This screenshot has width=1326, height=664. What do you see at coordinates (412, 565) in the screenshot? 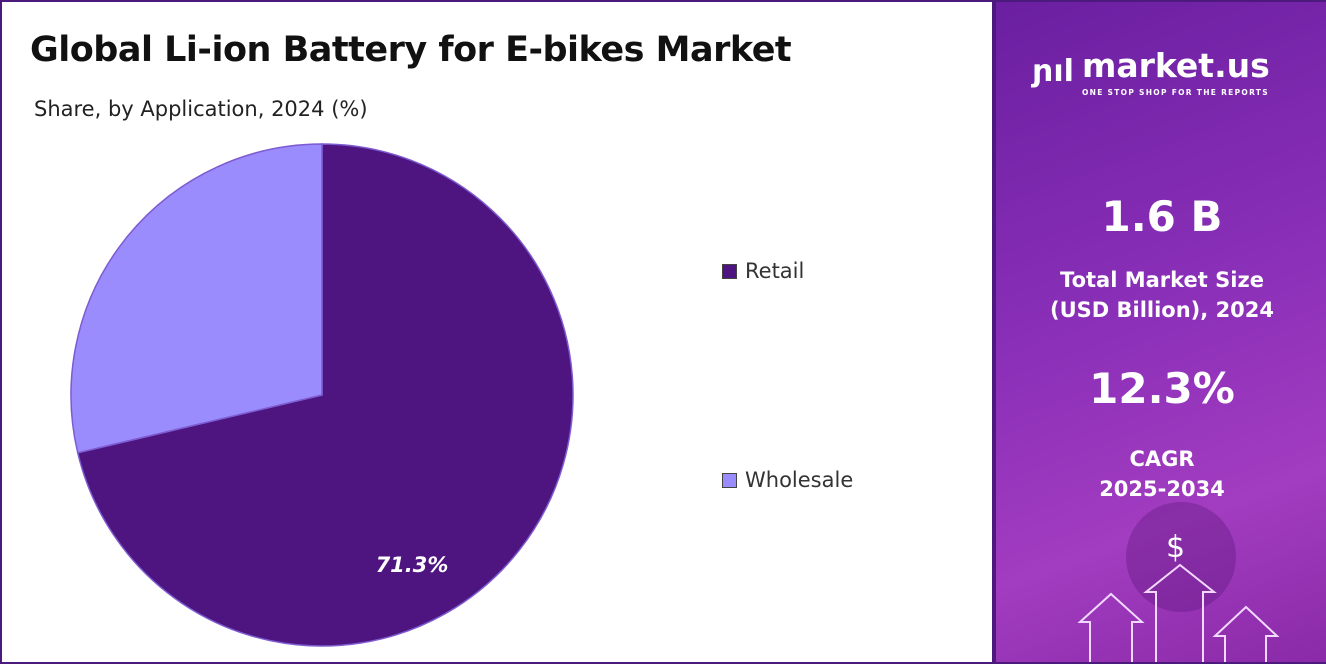
I see `data-label: 71.3%` at bounding box center [412, 565].